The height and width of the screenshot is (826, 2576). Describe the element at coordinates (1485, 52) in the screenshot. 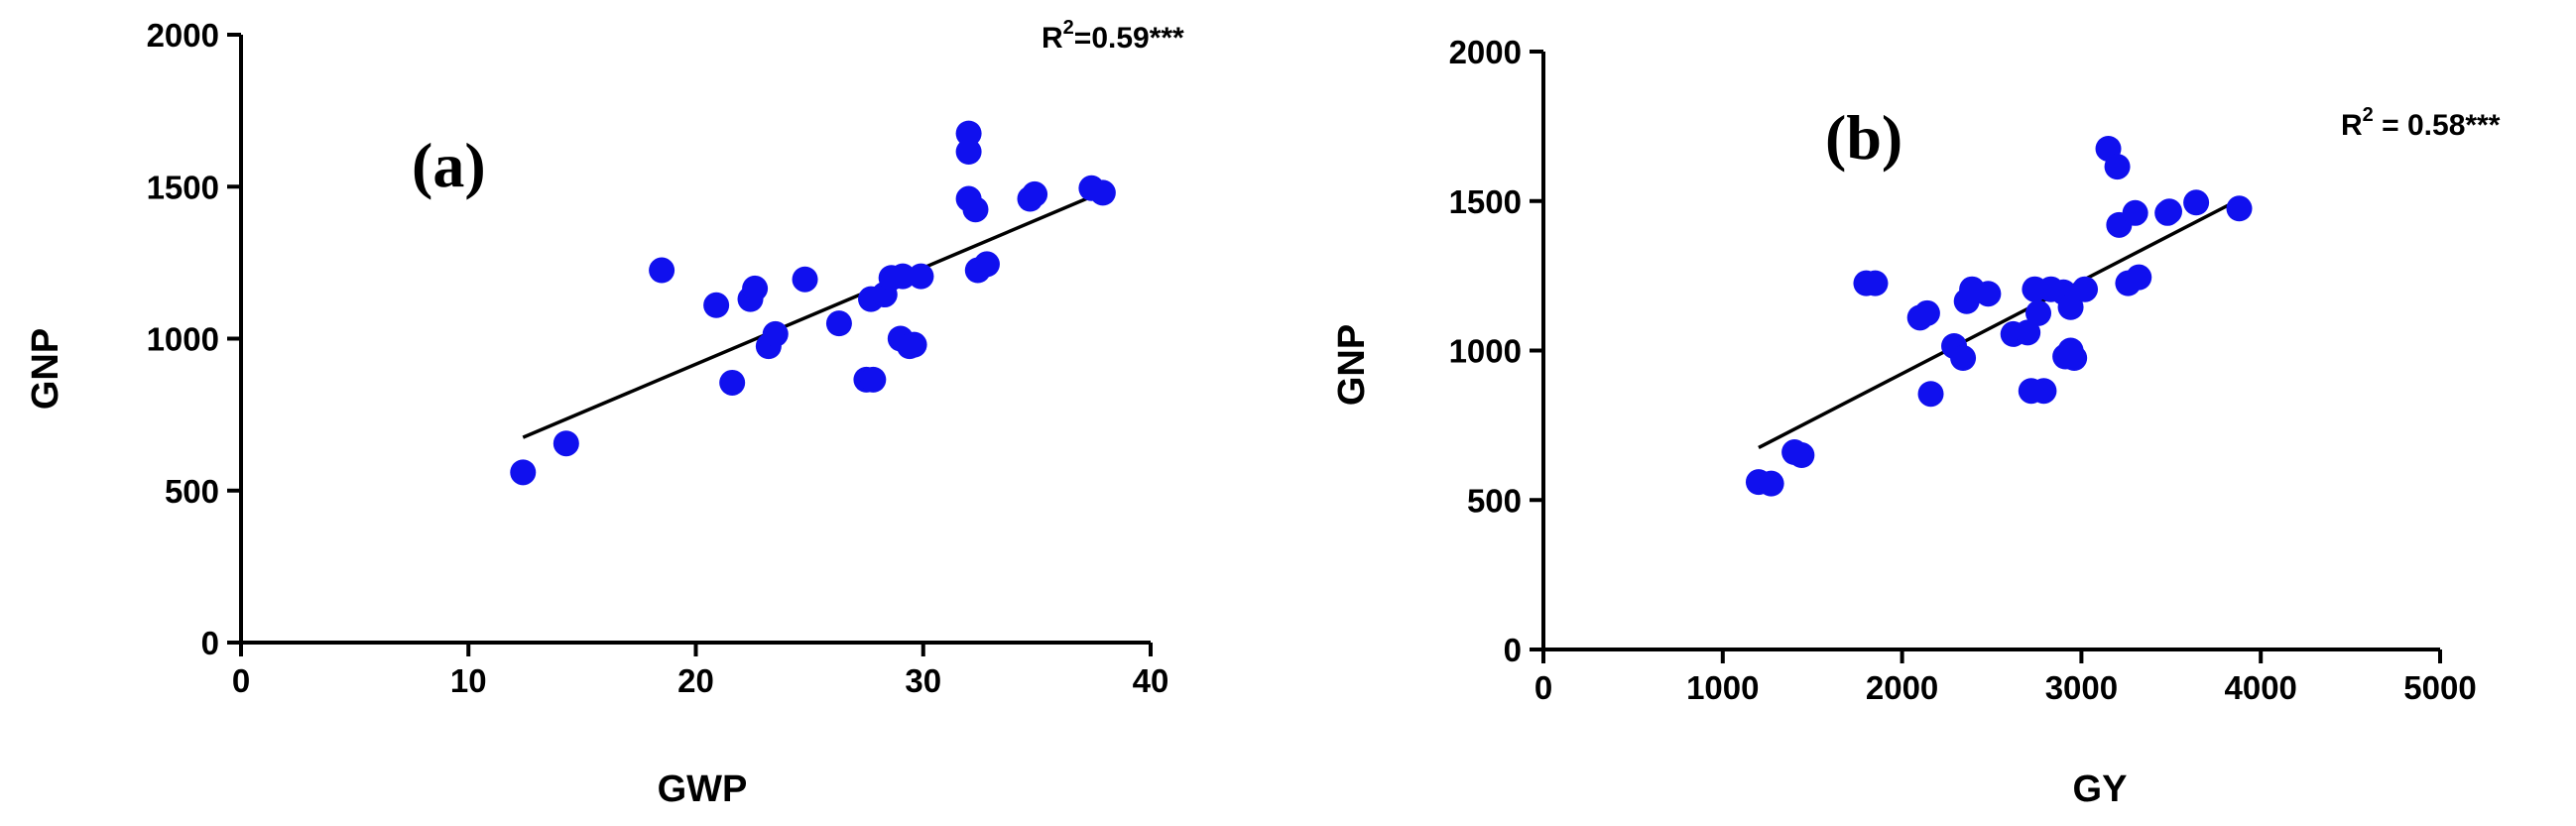

I see `panel-b-y-tick-label: 2000` at that location.